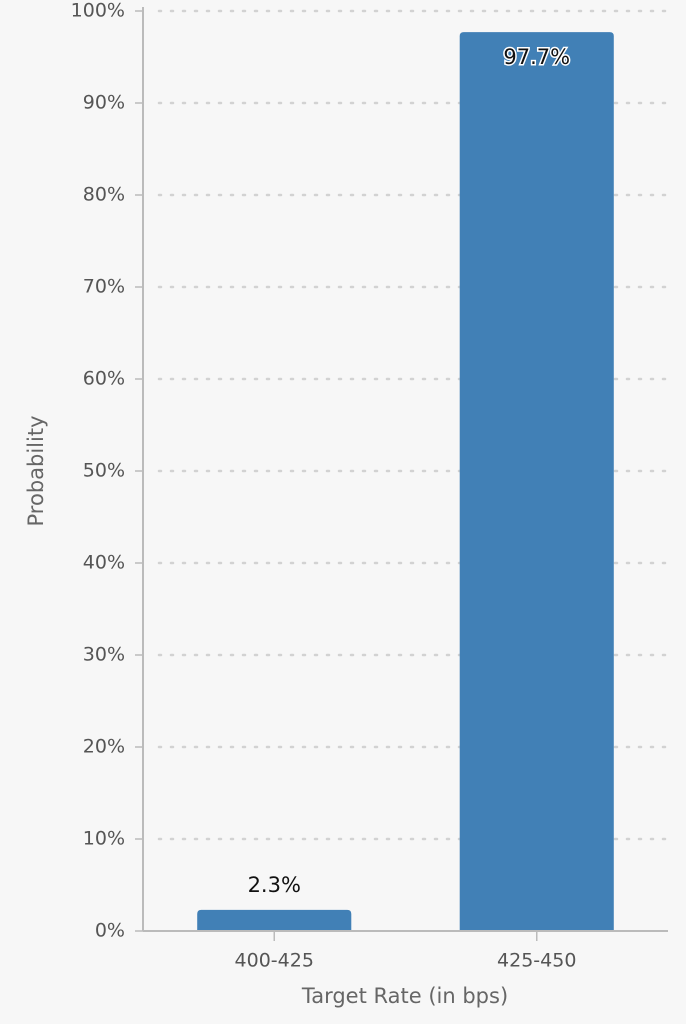  What do you see at coordinates (274, 961) in the screenshot?
I see `x-tick-label: 400-425` at bounding box center [274, 961].